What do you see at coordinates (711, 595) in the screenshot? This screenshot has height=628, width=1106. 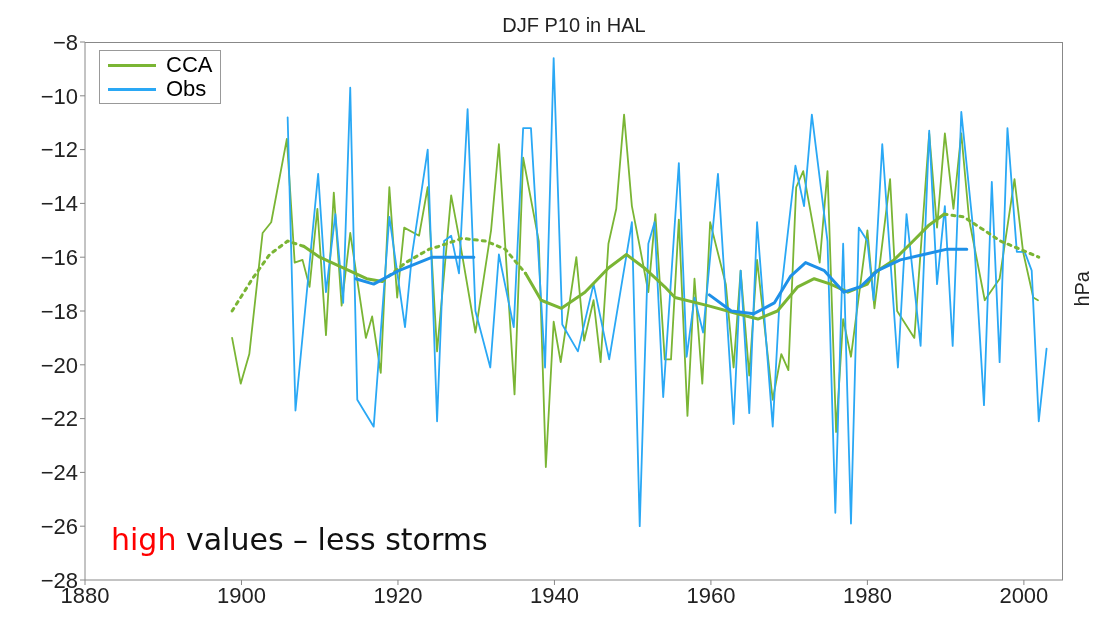 I see `x-tick-label: 1960` at bounding box center [711, 595].